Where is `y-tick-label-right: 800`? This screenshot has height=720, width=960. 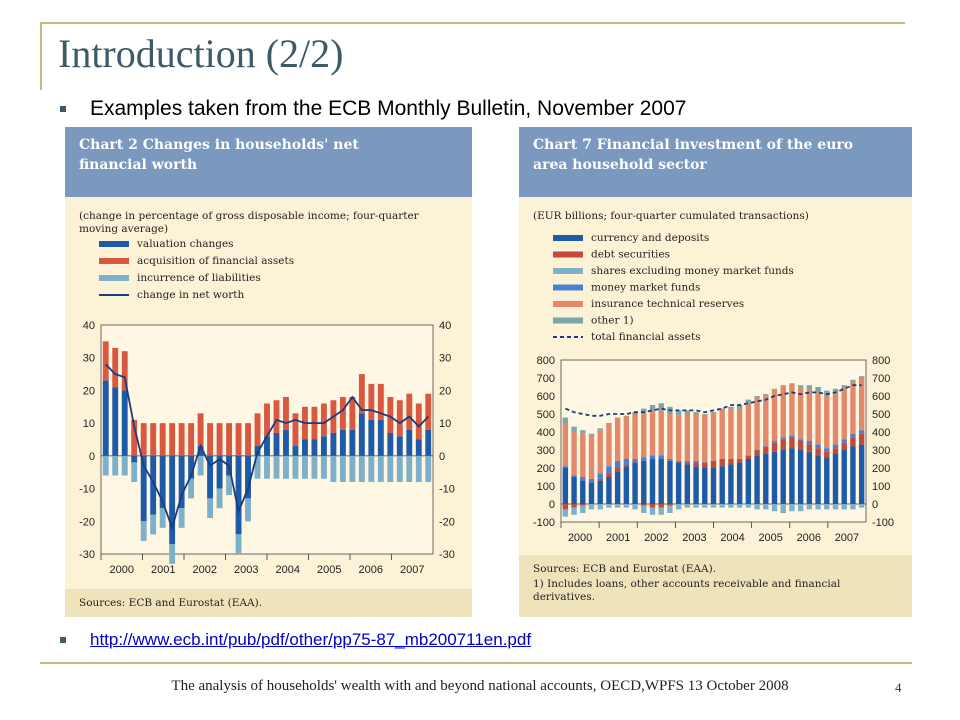 y-tick-label-right: 800 is located at coordinates (881, 361).